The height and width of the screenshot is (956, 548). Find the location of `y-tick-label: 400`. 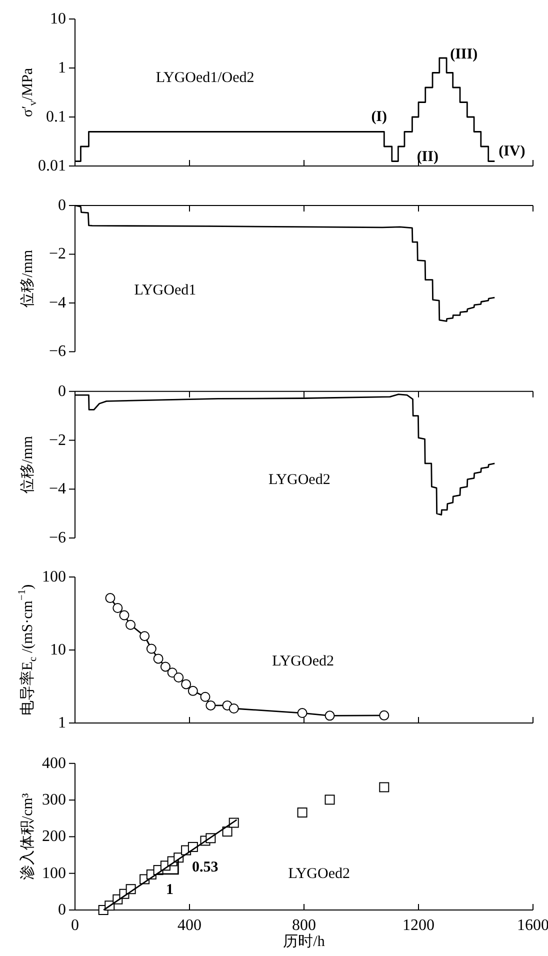

y-tick-label: 400 is located at coordinates (54, 763).